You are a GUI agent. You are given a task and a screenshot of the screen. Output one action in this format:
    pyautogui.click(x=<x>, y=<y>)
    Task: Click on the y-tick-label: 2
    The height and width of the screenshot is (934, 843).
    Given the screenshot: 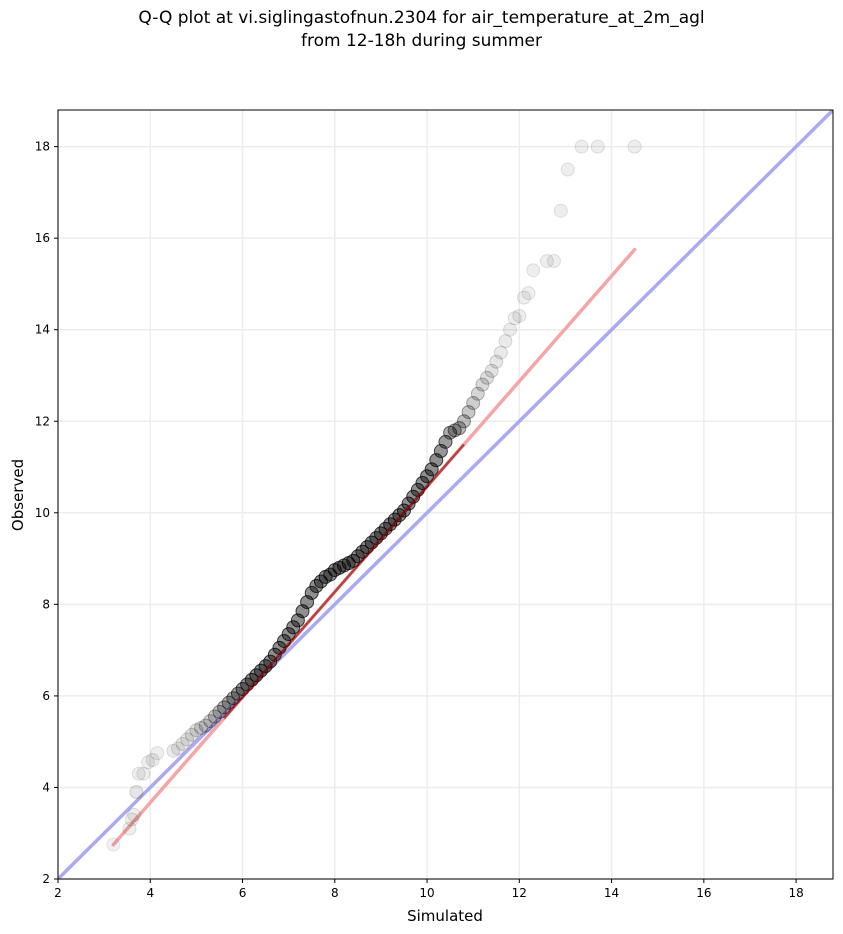 What is the action you would take?
    pyautogui.click(x=46, y=879)
    